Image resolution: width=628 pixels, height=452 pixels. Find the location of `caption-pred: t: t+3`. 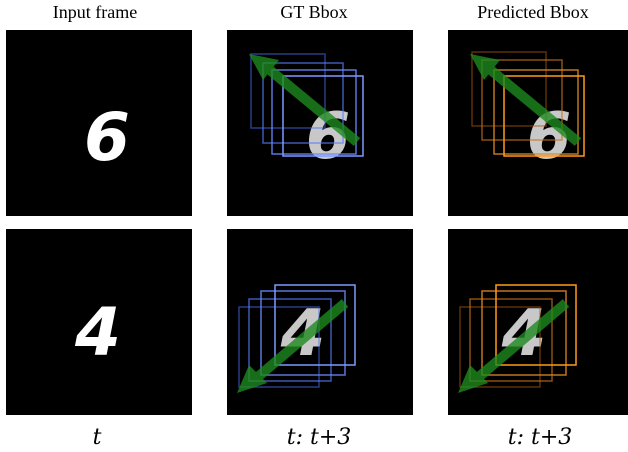

caption-pred: t: t+3 is located at coordinates (540, 437).